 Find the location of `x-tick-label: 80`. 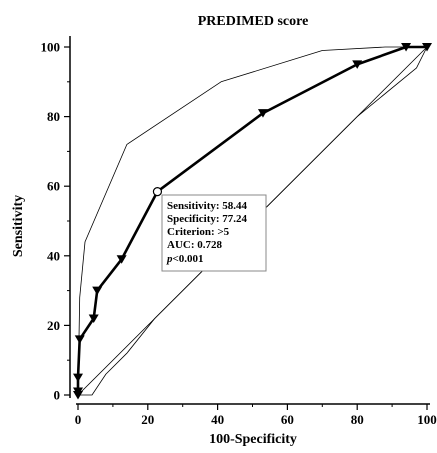

x-tick-label: 80 is located at coordinates (357, 419).